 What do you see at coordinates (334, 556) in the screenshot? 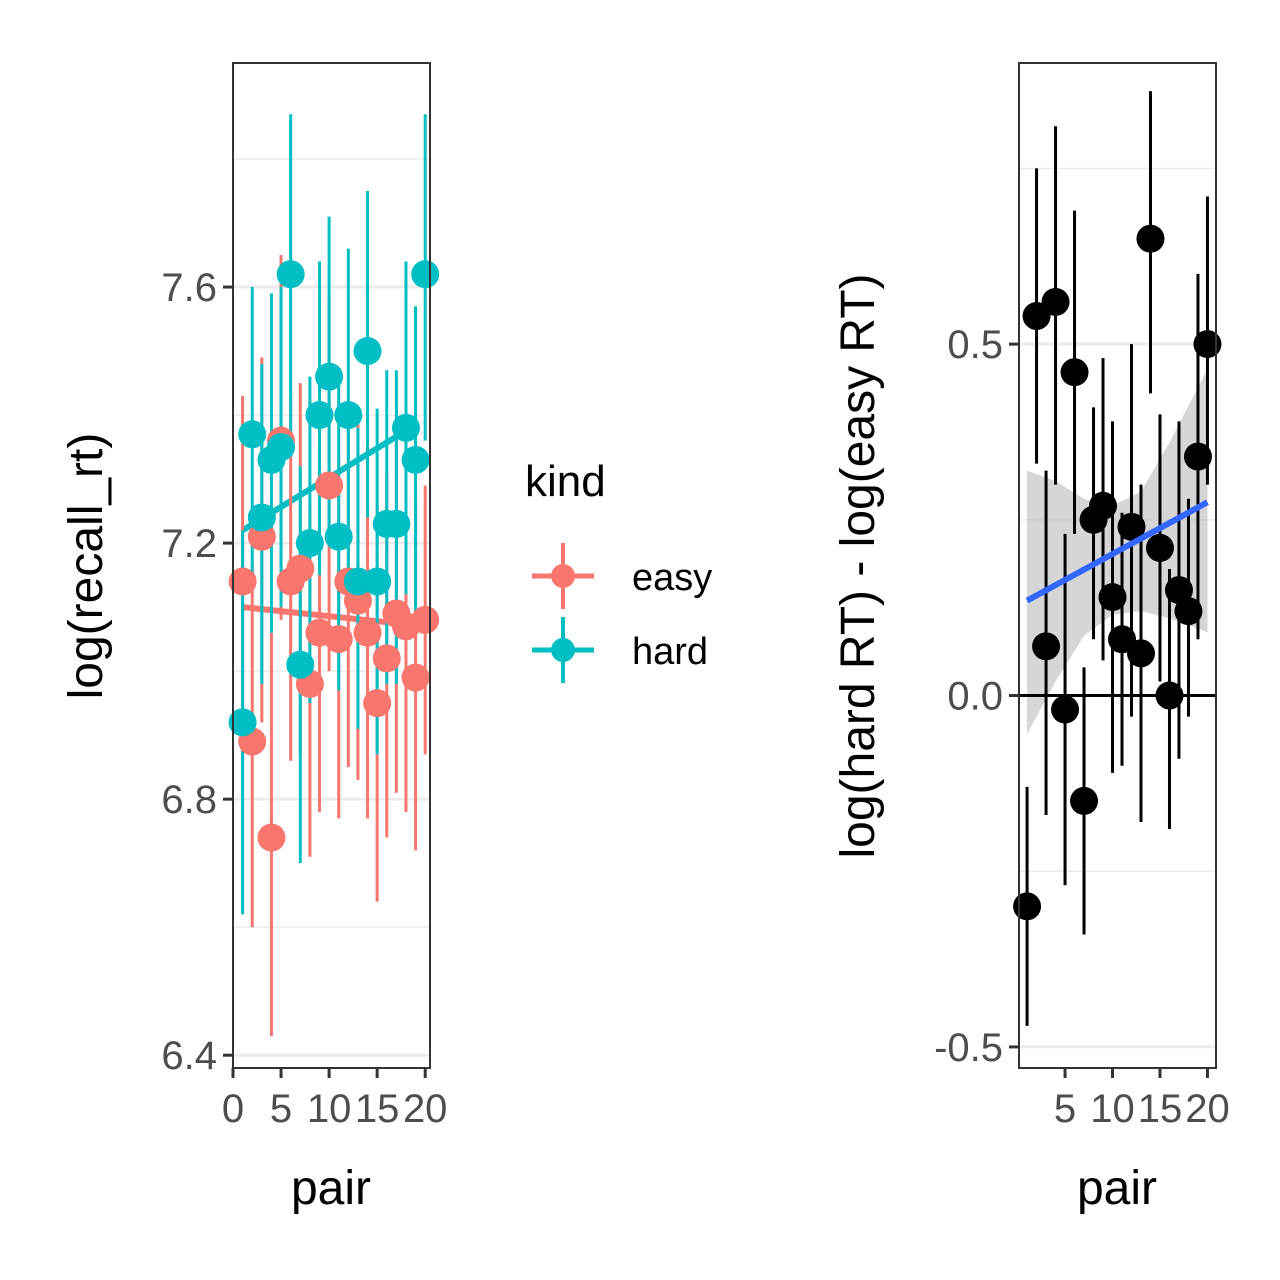
I see `left-points` at bounding box center [334, 556].